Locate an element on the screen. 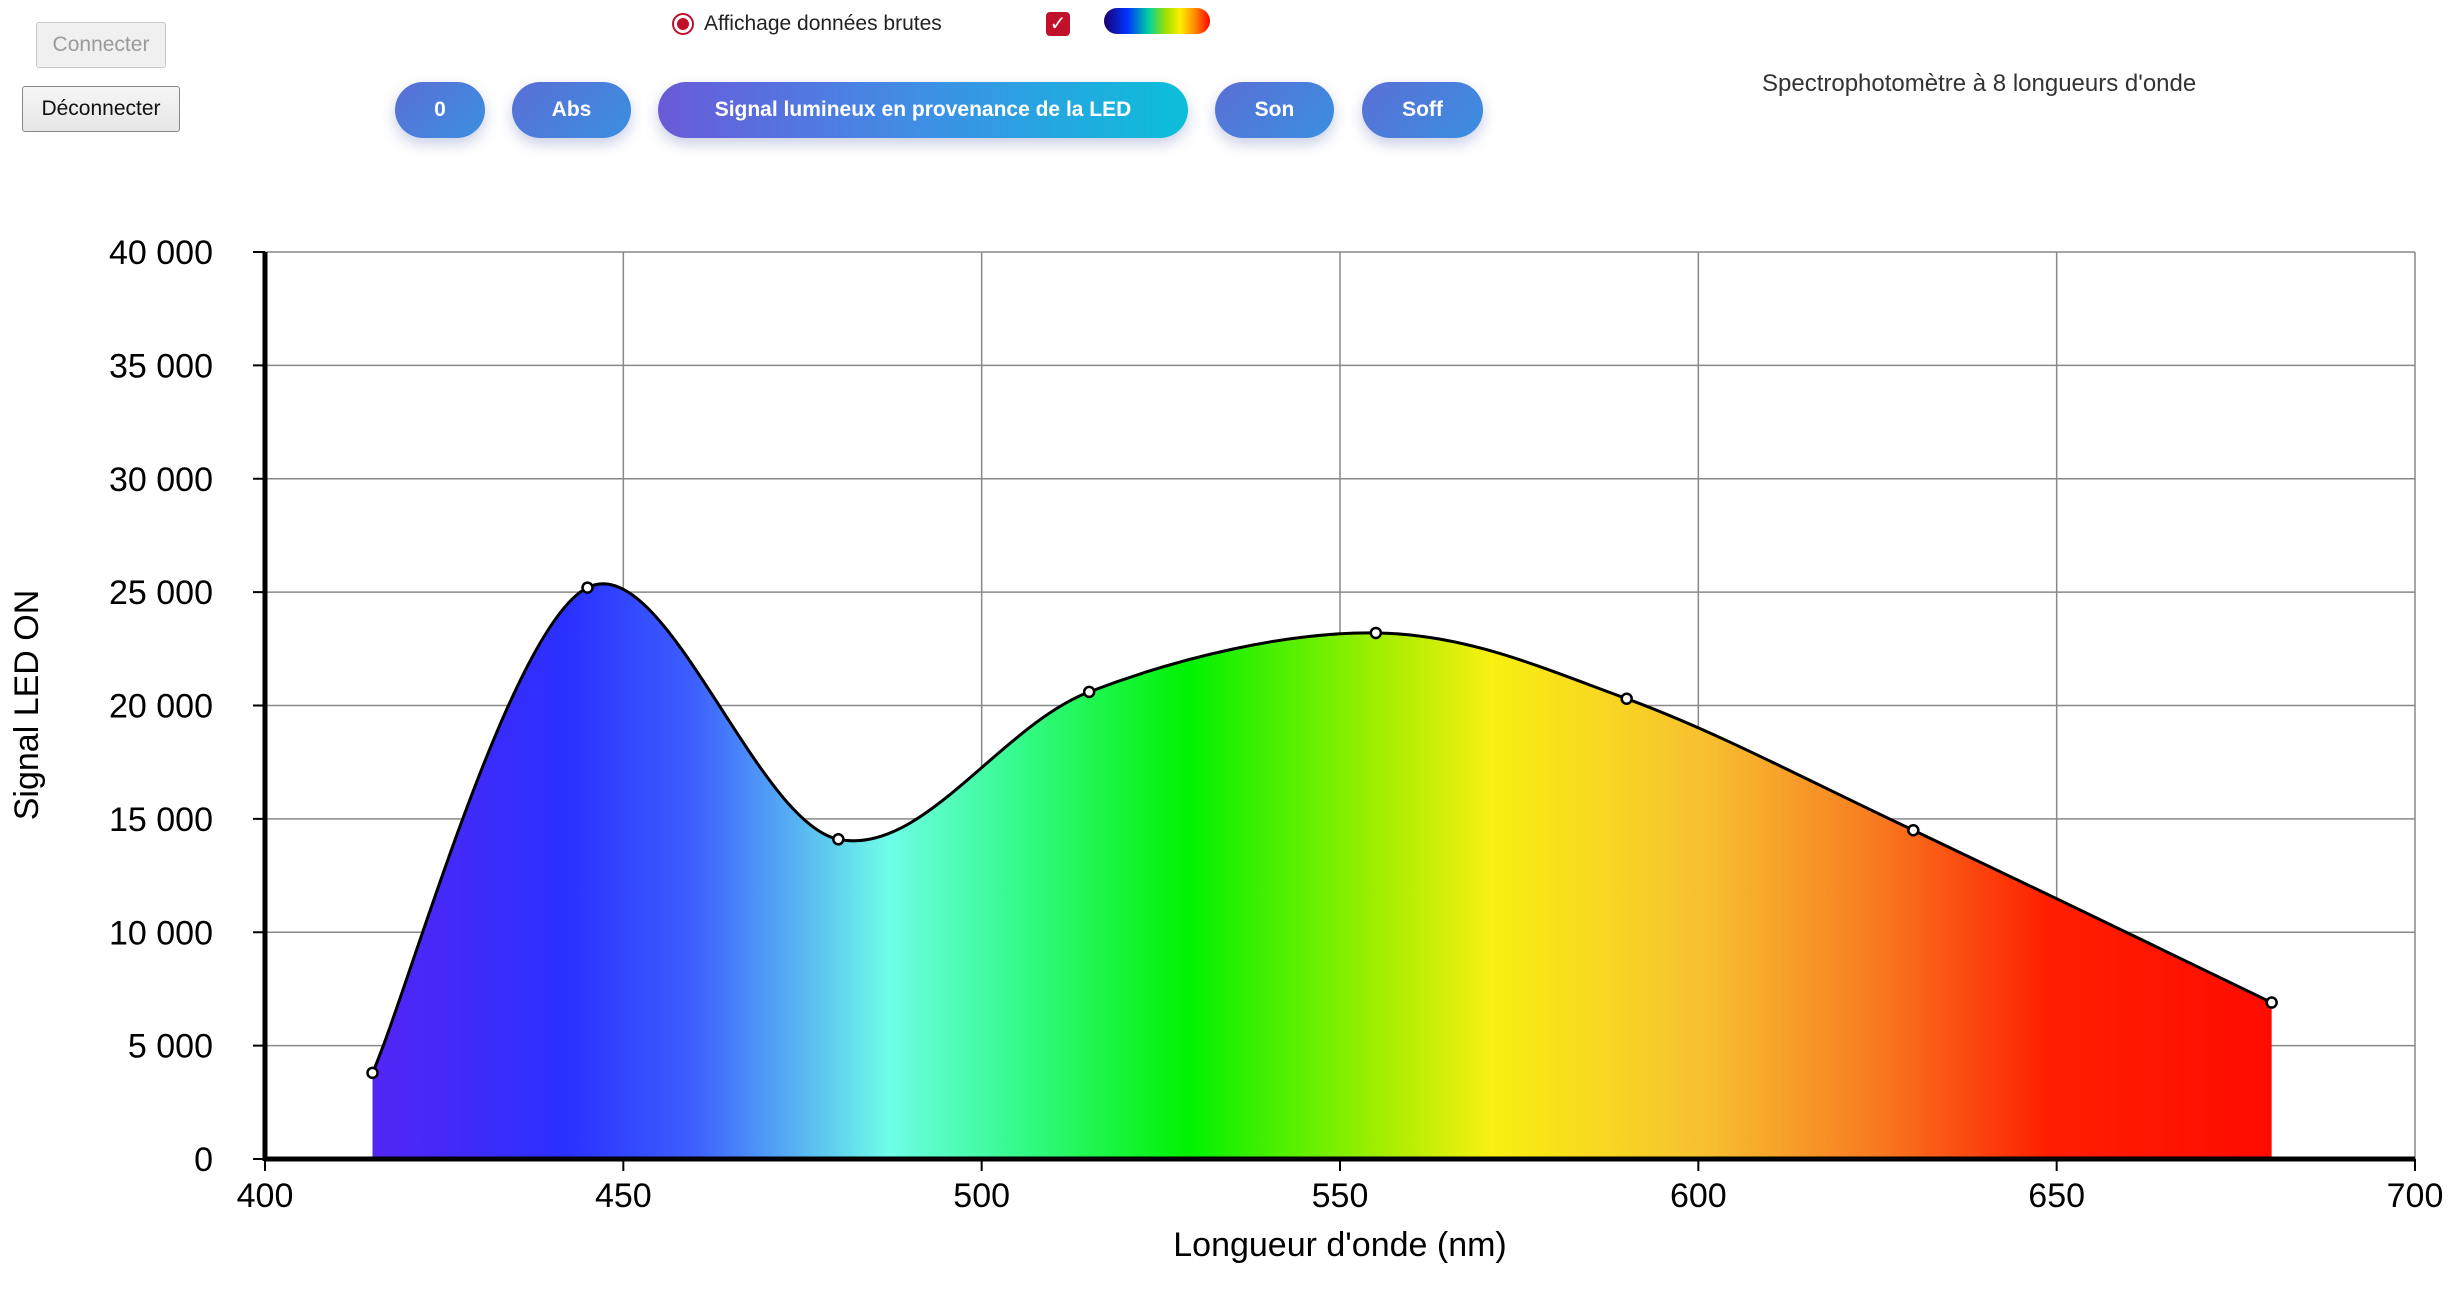  x-tick-label: 650 is located at coordinates (2056, 1196).